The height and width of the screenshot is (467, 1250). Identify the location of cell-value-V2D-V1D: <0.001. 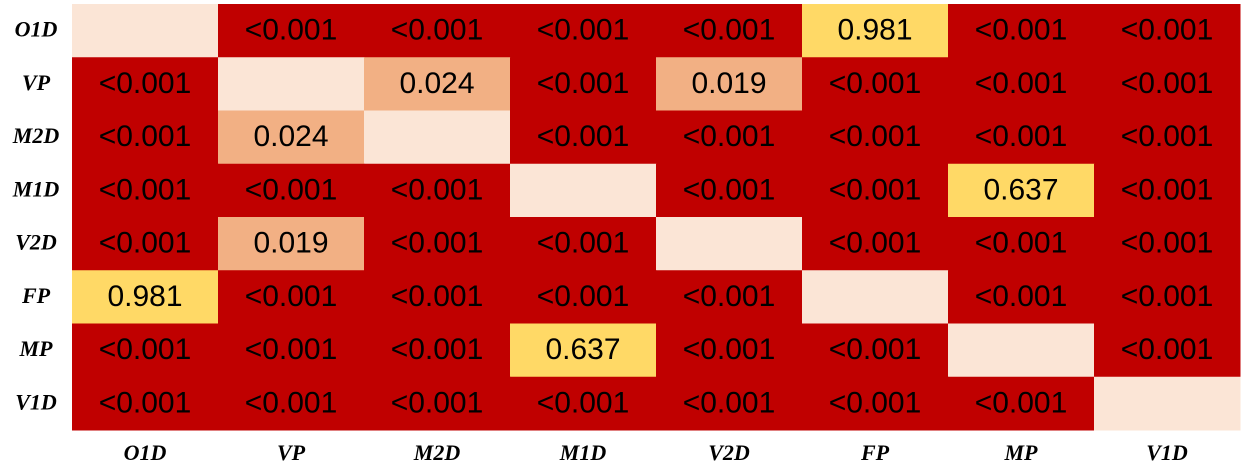
(1167, 243).